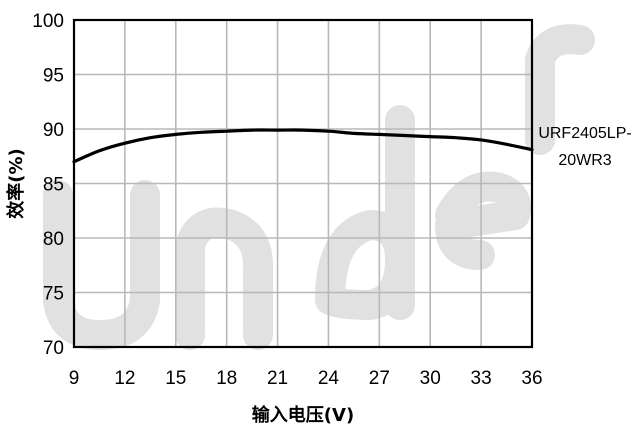 The image size is (641, 430). I want to click on y-tick-labels: 70 75 80 85 90 95 100, so click(48, 185).